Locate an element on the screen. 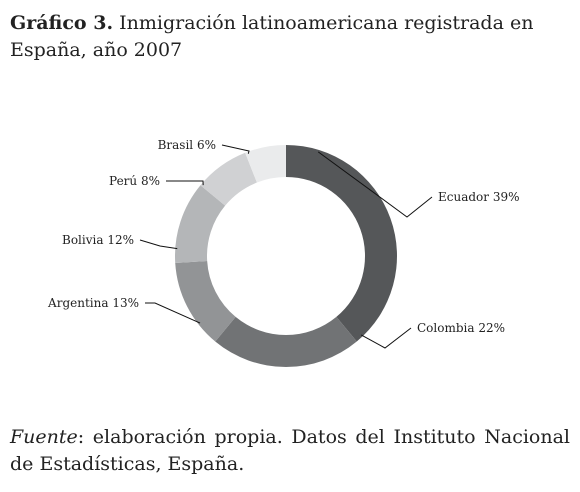 The image size is (580, 492). source-label: Fuente is located at coordinates (44, 437).